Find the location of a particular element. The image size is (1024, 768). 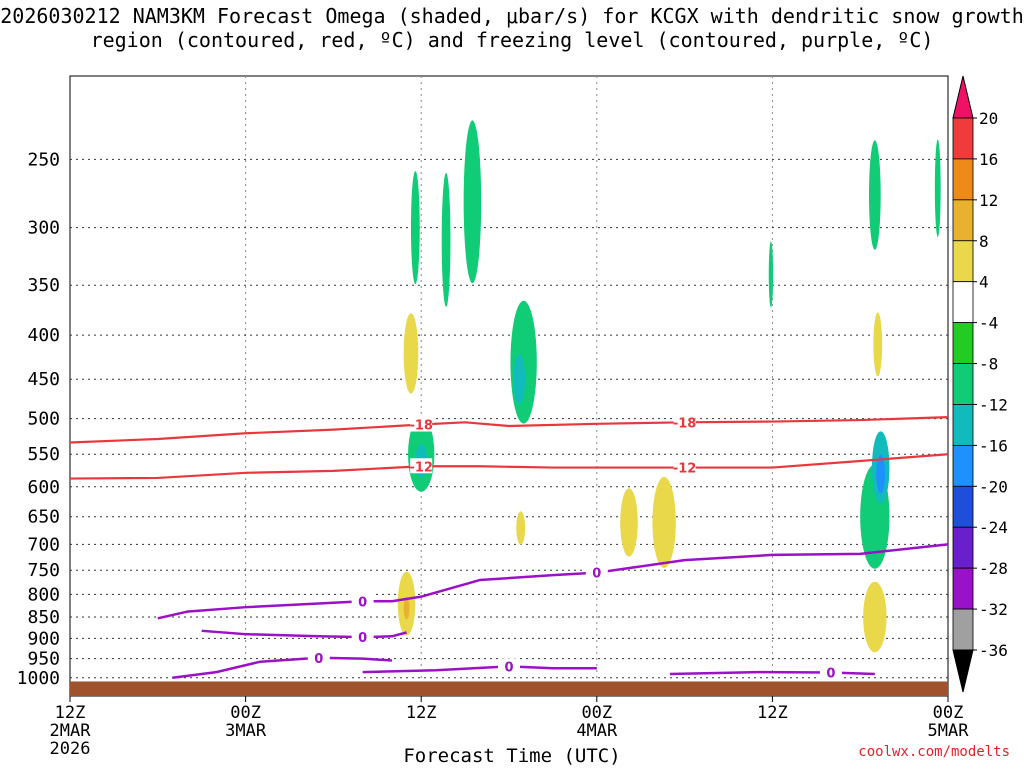

credit-text: coolwx.com/modelts is located at coordinates (934, 752).